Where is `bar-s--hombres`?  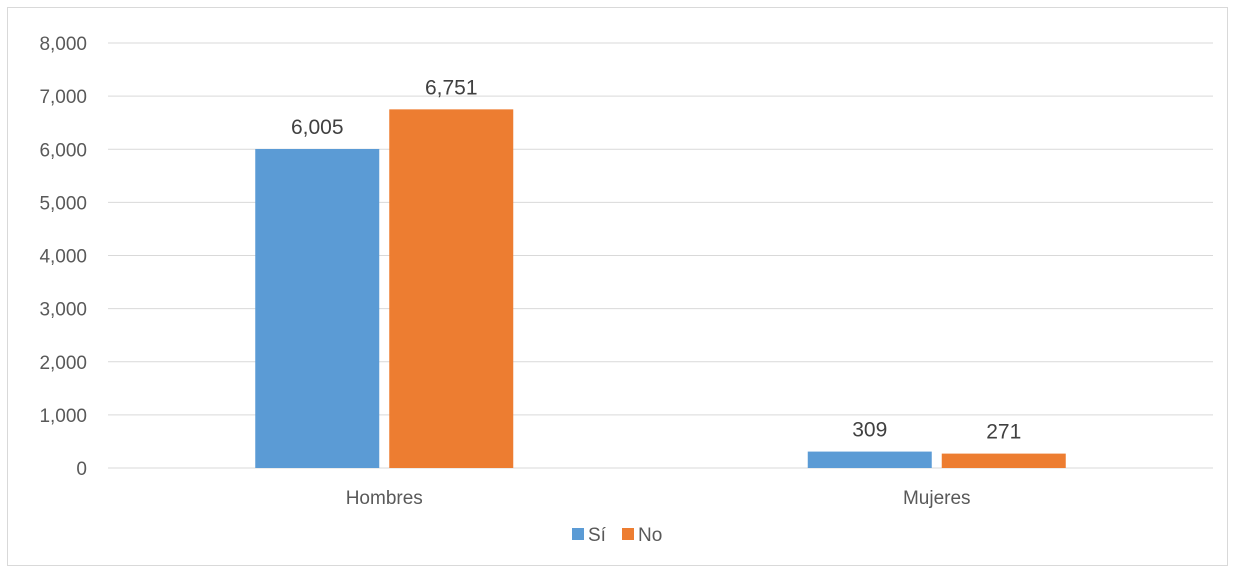 bar-s--hombres is located at coordinates (317, 308).